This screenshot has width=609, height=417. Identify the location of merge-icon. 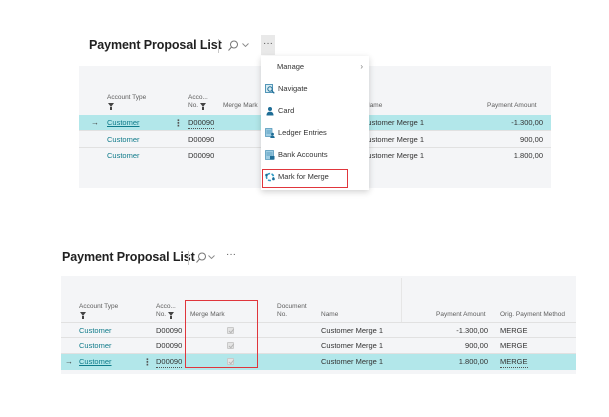
(270, 177).